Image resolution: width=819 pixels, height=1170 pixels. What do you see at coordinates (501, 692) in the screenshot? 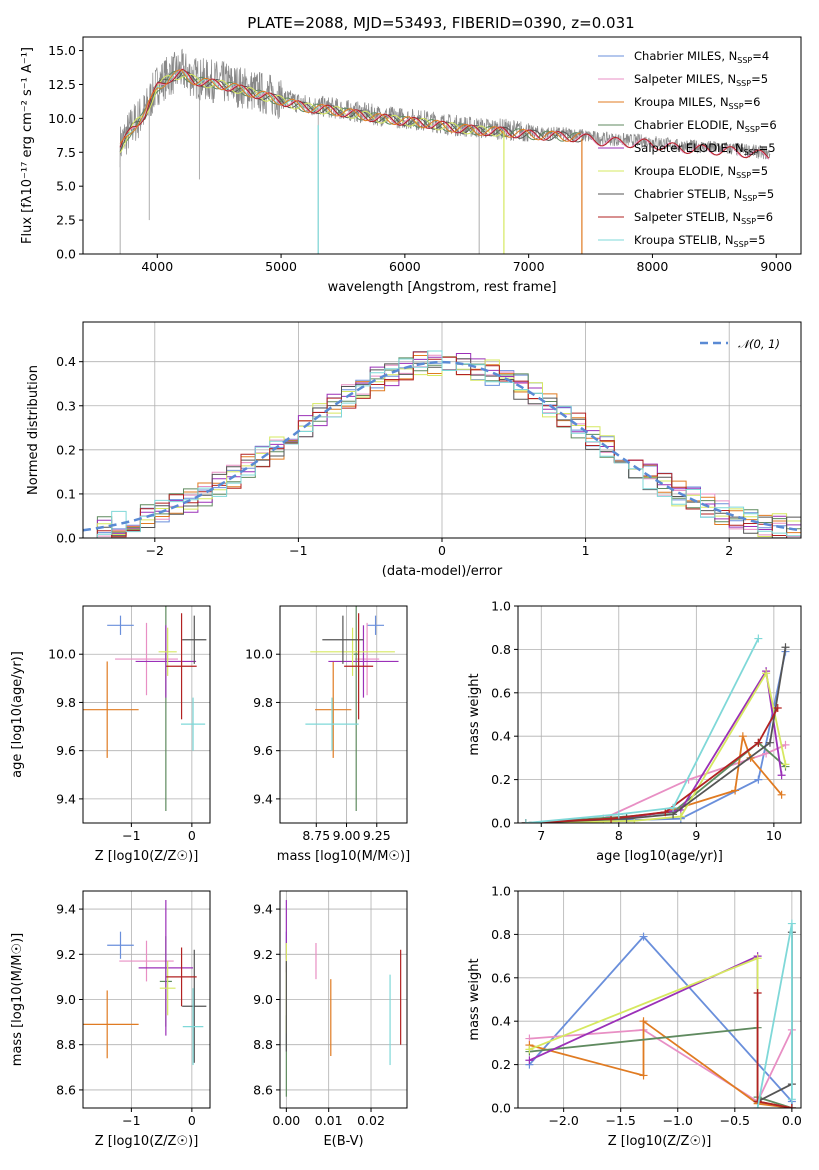
I see `y-tick-label: 0.6` at bounding box center [501, 692].